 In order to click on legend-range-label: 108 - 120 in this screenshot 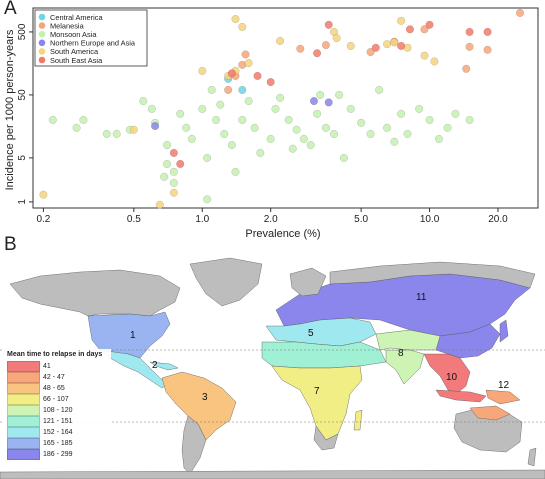, I will do `click(58, 410)`.